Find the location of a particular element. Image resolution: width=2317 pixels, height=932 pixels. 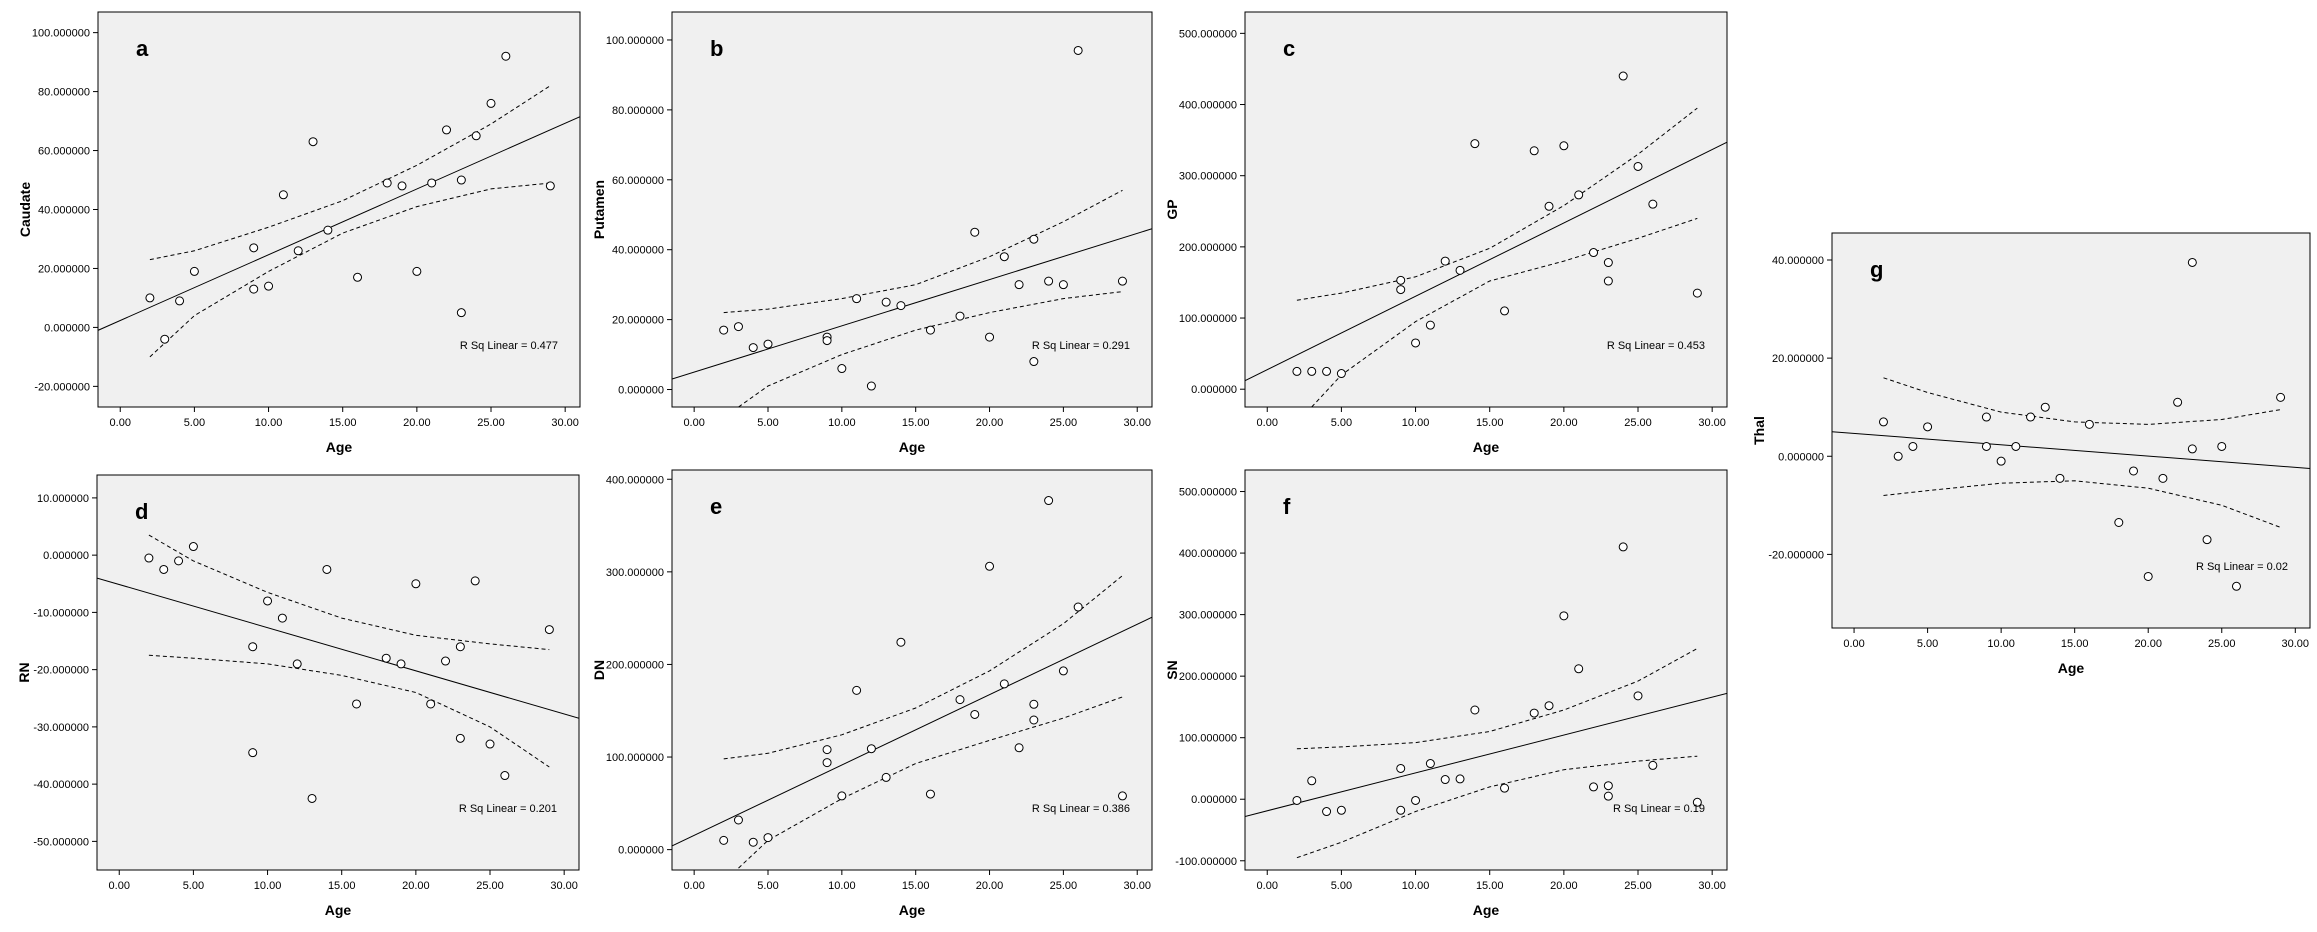

y-axis-label: SN is located at coordinates (1172, 669).